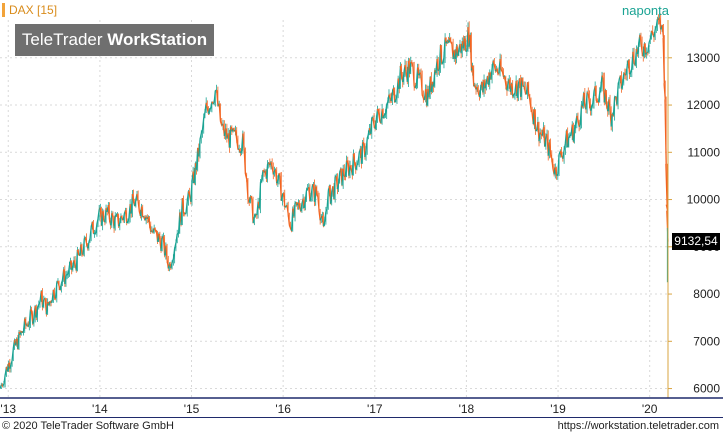 Image resolution: width=723 pixels, height=436 pixels. What do you see at coordinates (706, 294) in the screenshot?
I see `y-tick-label: 8000` at bounding box center [706, 294].